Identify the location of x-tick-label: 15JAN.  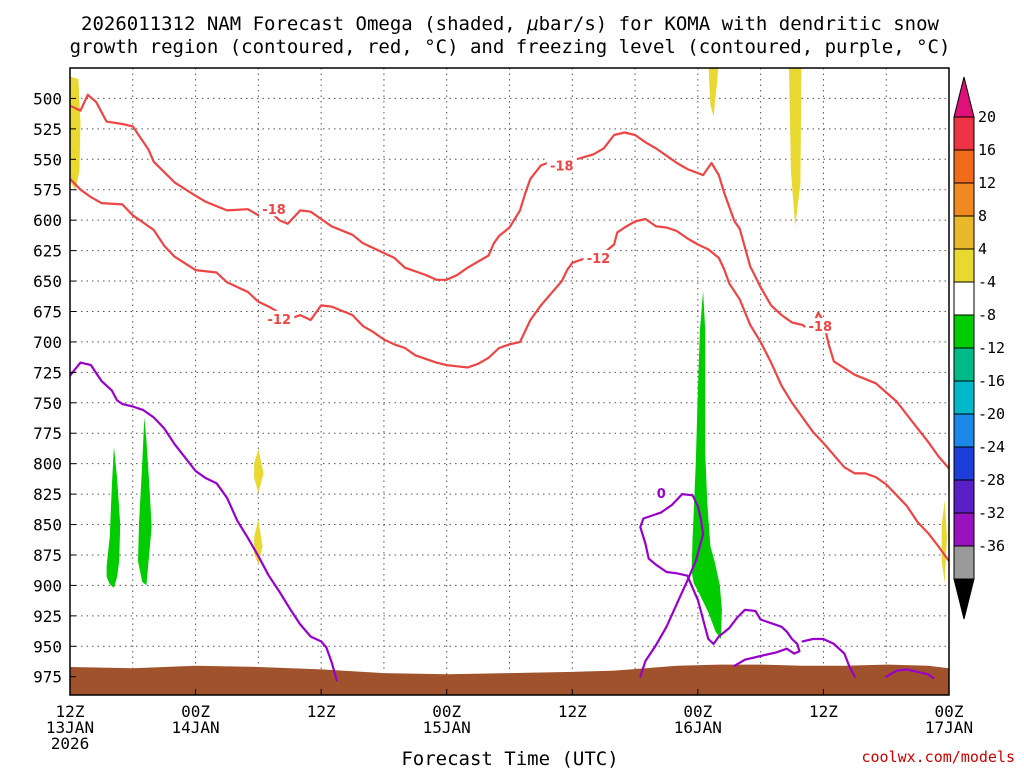
(447, 727).